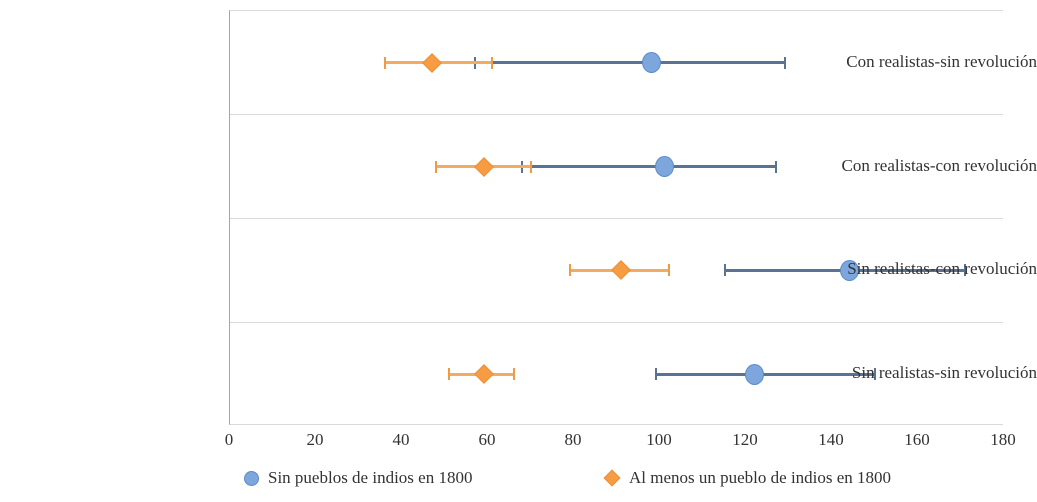  I want to click on legend-circle-icon, so click(251, 478).